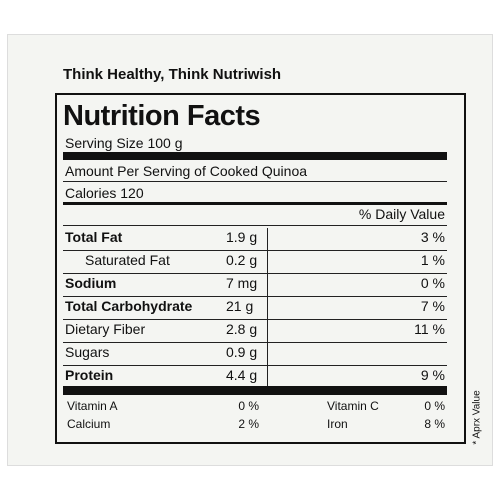 The height and width of the screenshot is (500, 500). What do you see at coordinates (432, 260) in the screenshot?
I see `daily-value: 1 %` at bounding box center [432, 260].